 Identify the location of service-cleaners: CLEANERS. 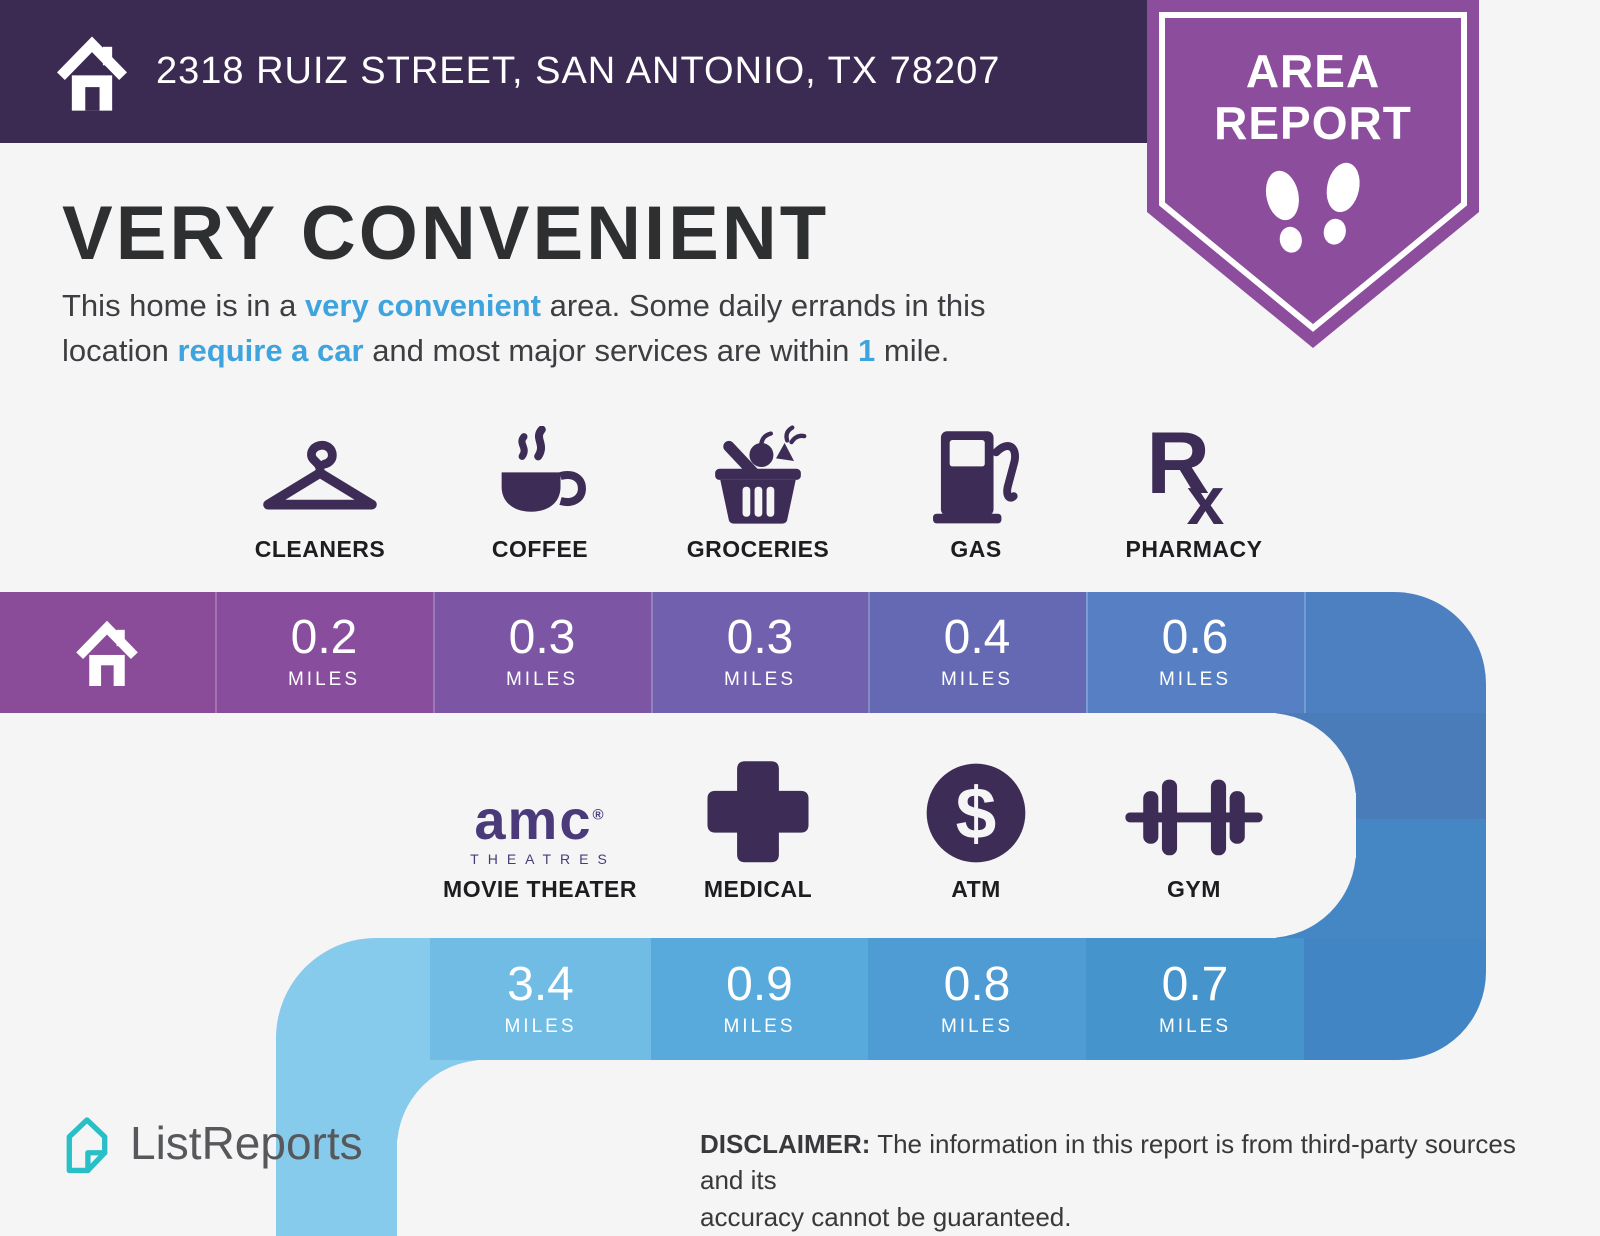
(320, 485).